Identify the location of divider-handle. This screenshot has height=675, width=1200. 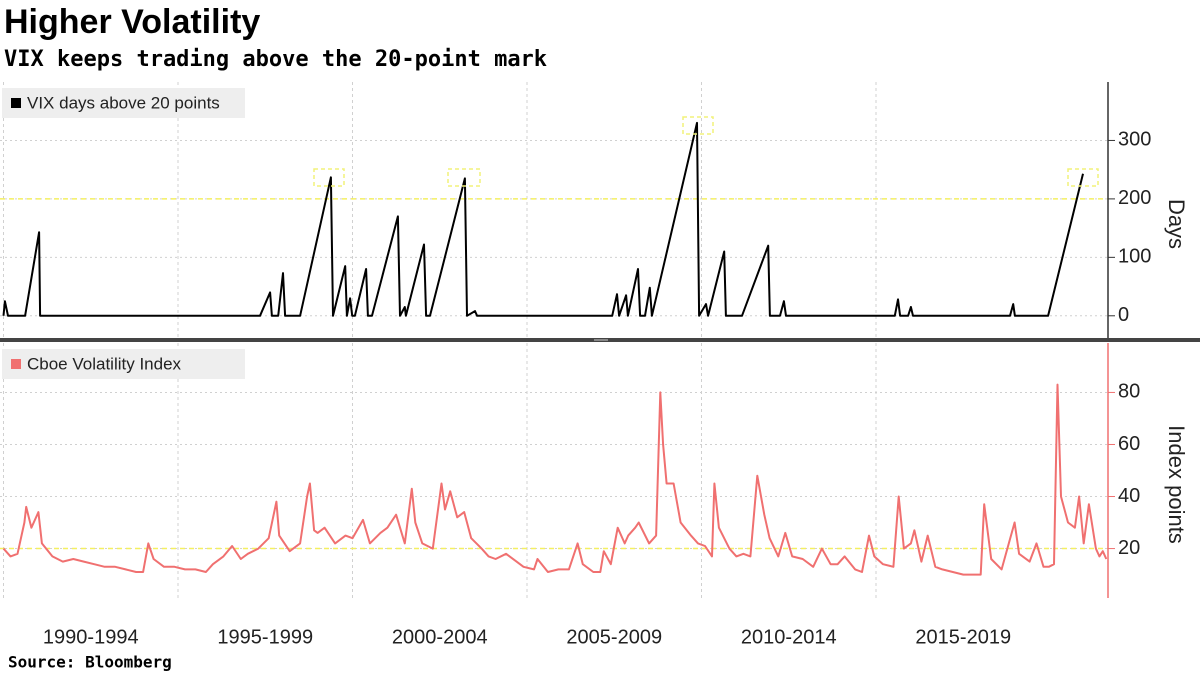
(601, 340).